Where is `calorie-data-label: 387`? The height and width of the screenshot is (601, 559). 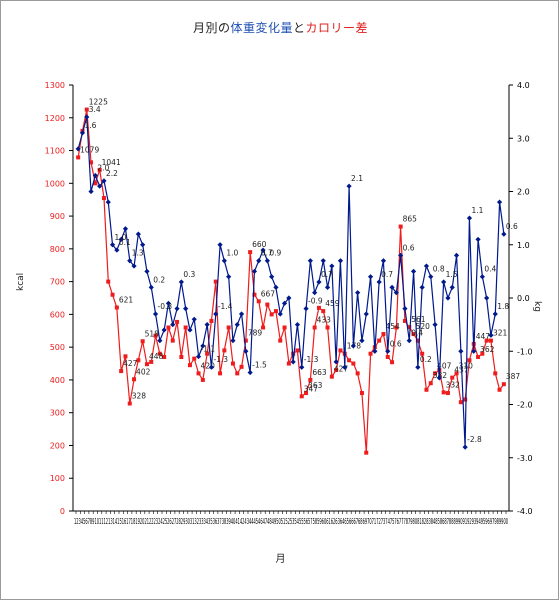 calorie-data-label: 387 is located at coordinates (513, 376).